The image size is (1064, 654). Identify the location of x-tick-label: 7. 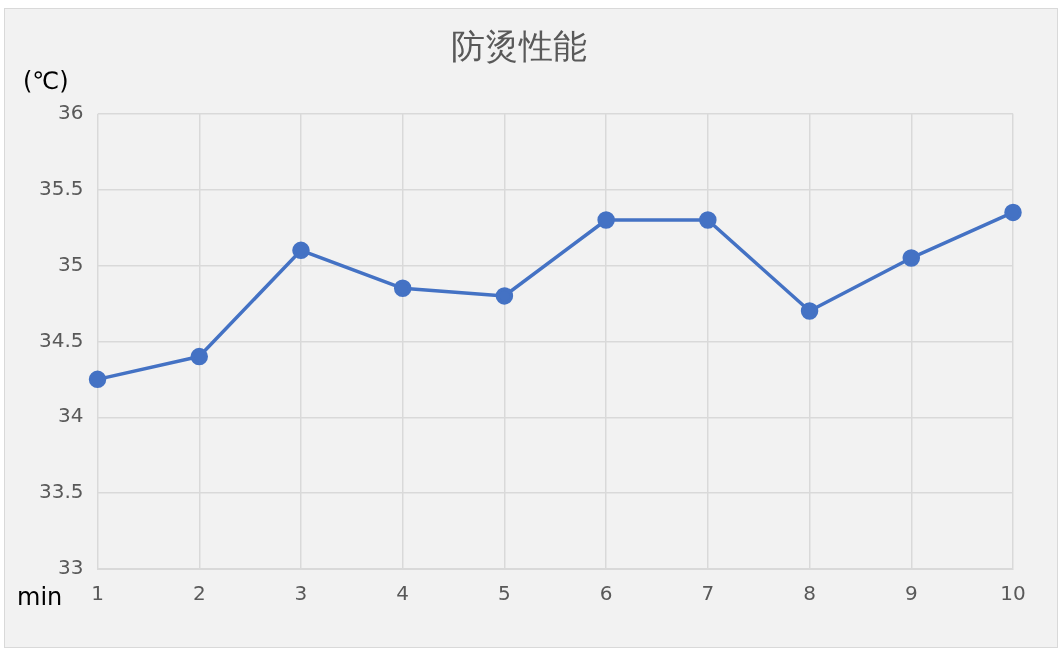
(708, 593).